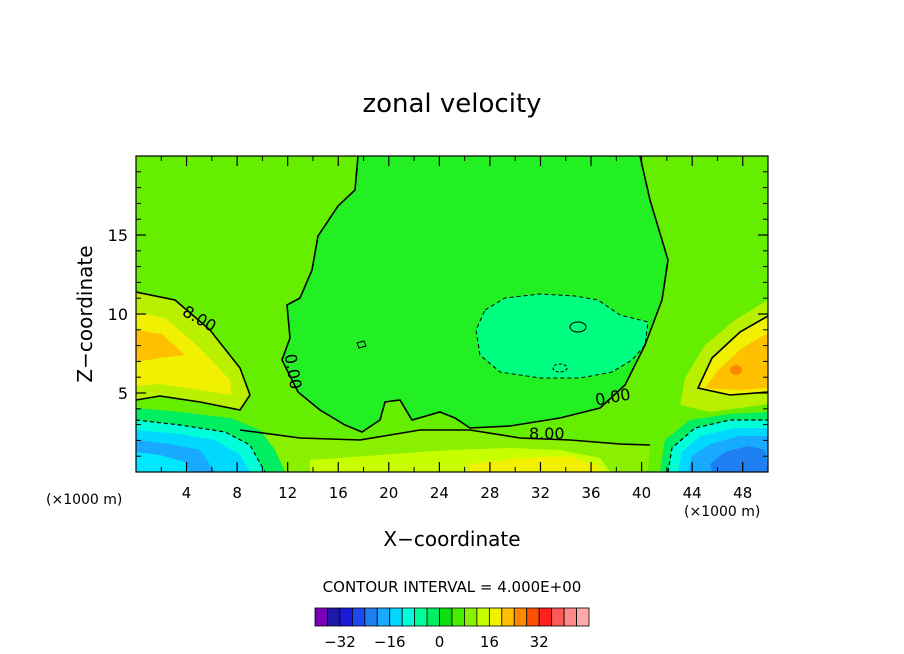 The height and width of the screenshot is (654, 904). What do you see at coordinates (118, 314) in the screenshot?
I see `y-tick-label: 10` at bounding box center [118, 314].